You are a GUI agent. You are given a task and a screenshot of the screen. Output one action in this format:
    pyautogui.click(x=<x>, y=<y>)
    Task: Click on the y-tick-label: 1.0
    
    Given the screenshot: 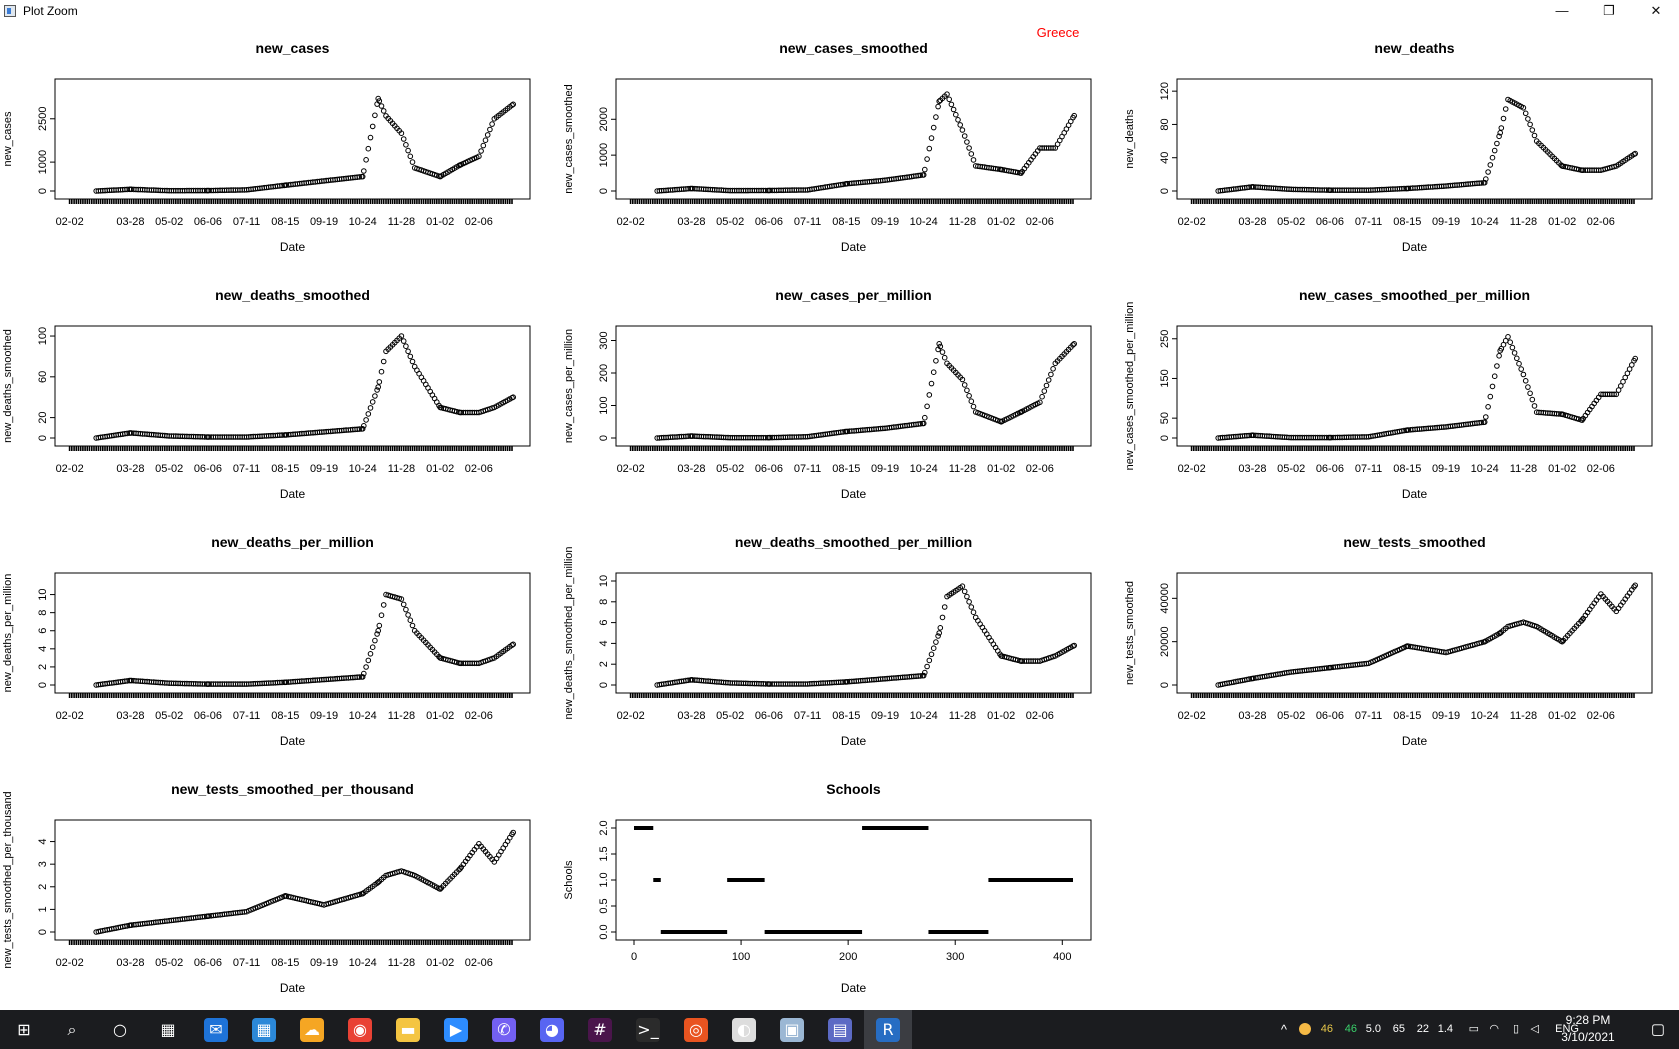 What is the action you would take?
    pyautogui.click(x=604, y=879)
    